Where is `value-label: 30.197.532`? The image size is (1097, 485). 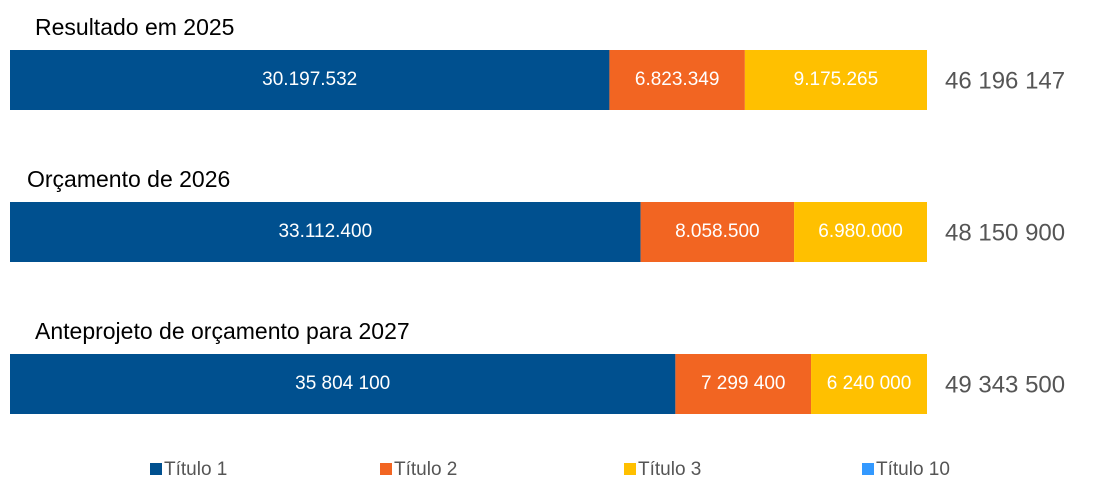
value-label: 30.197.532 is located at coordinates (309, 79).